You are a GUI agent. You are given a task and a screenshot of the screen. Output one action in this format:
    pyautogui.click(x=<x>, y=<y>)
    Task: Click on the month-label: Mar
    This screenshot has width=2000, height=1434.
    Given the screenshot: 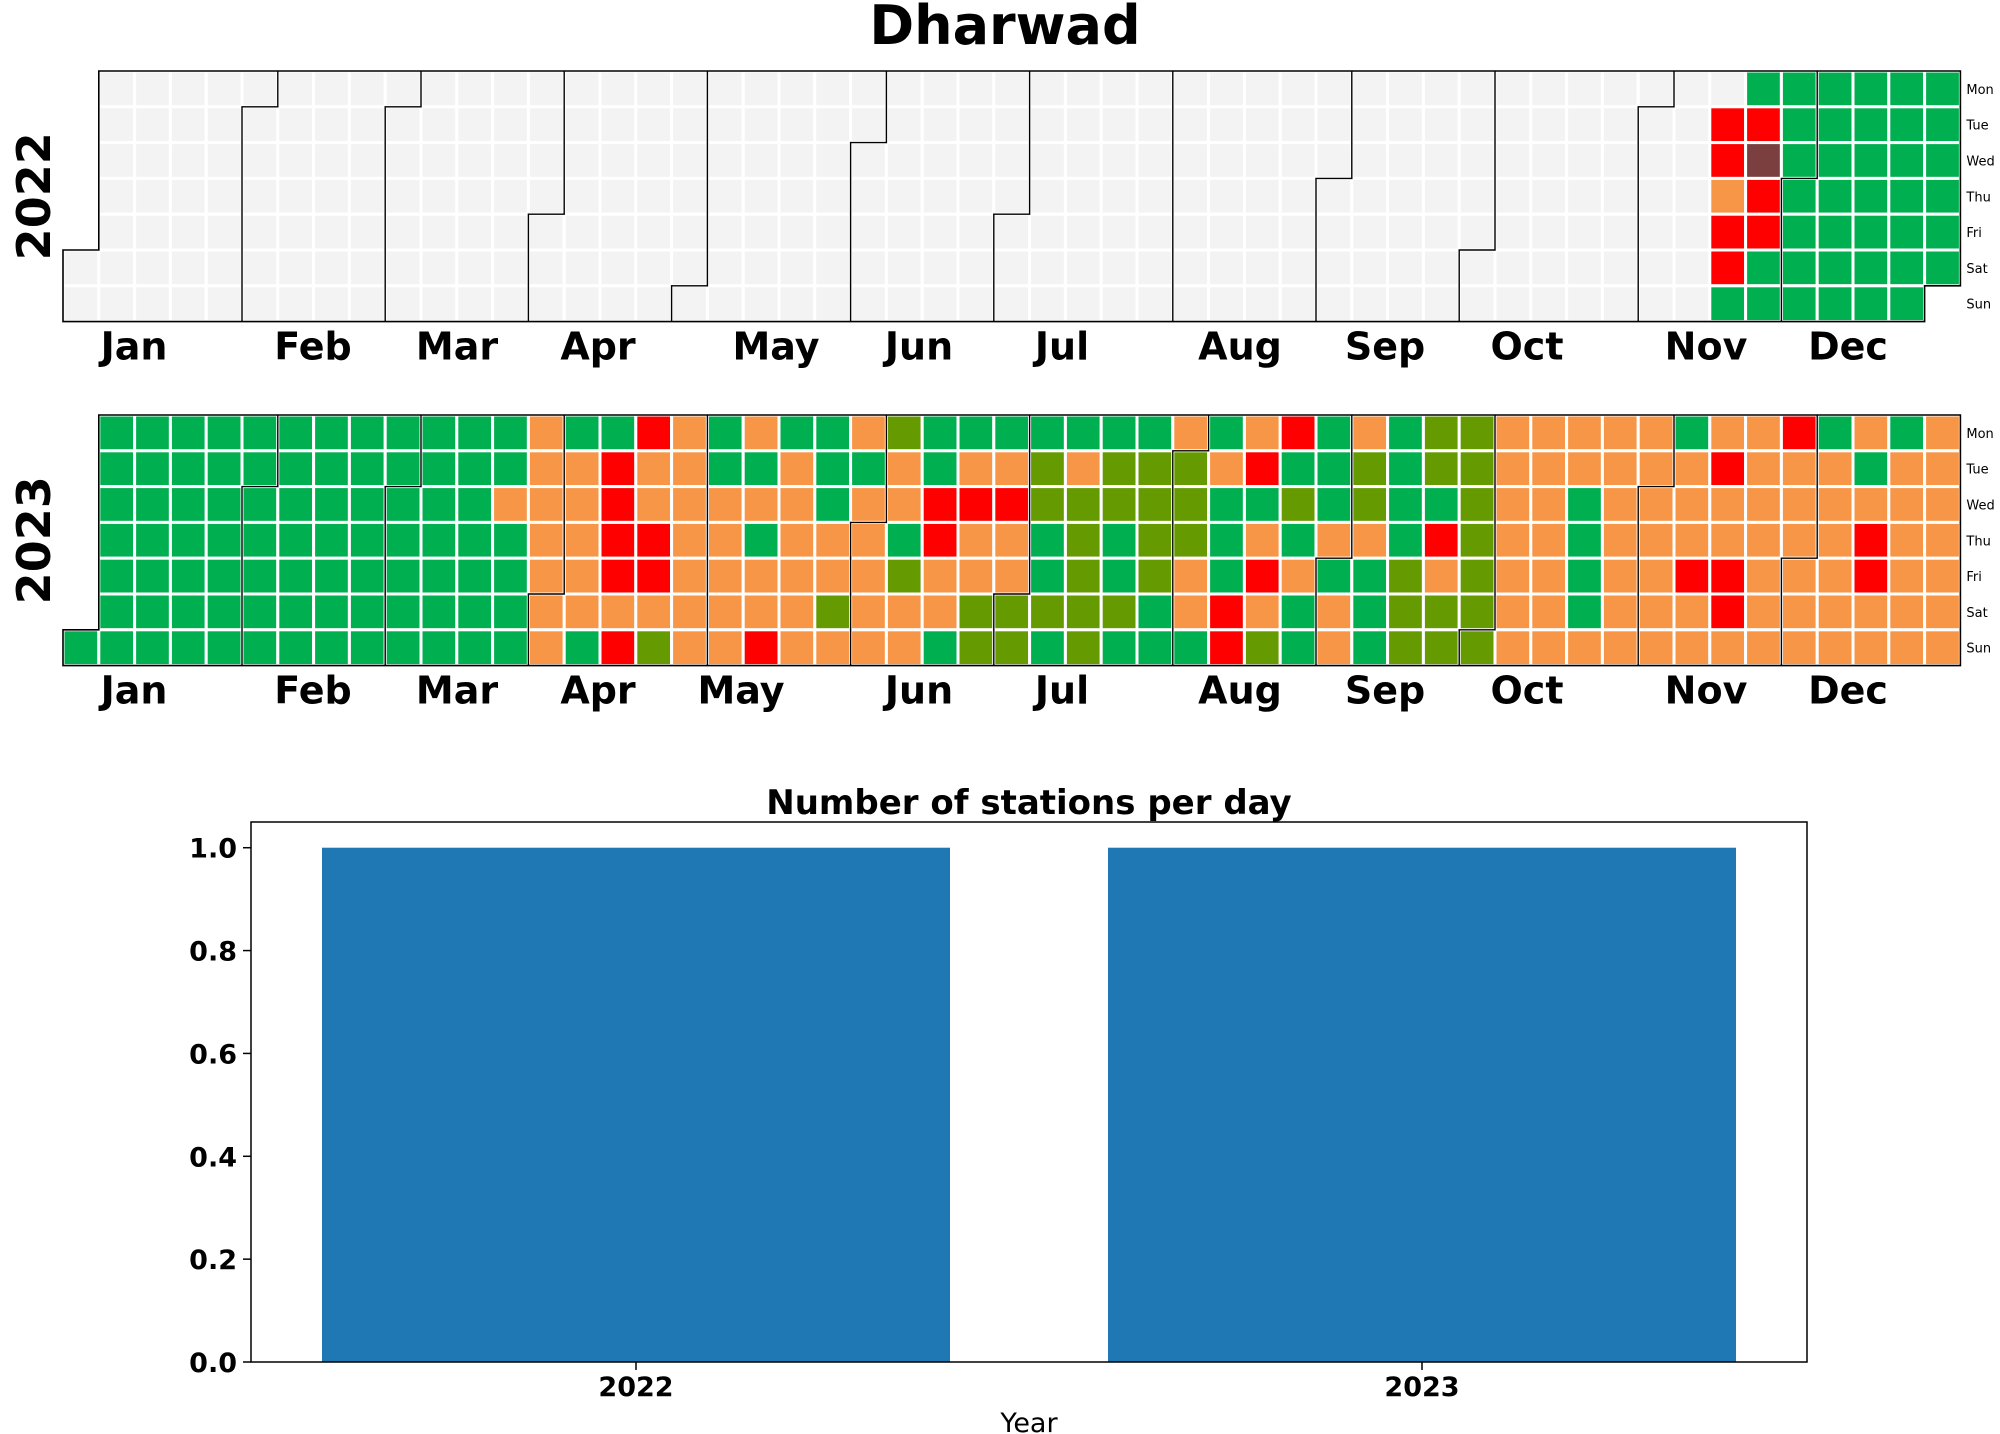 What is the action you would take?
    pyautogui.click(x=457, y=691)
    